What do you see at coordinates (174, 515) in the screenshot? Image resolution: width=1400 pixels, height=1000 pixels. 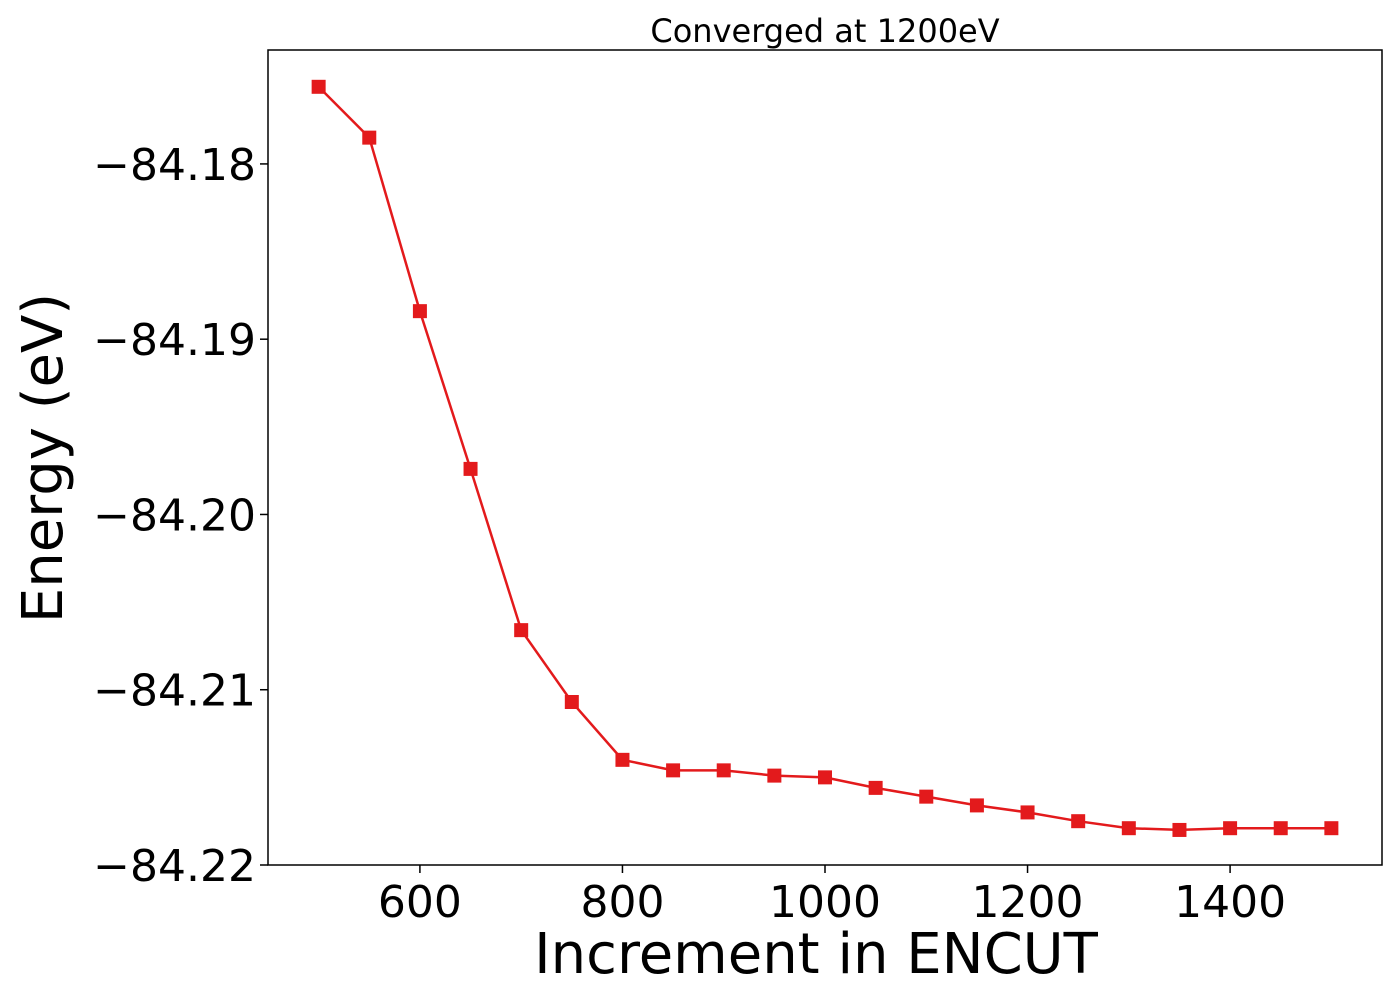 I see `y-tick-label: −84.20` at bounding box center [174, 515].